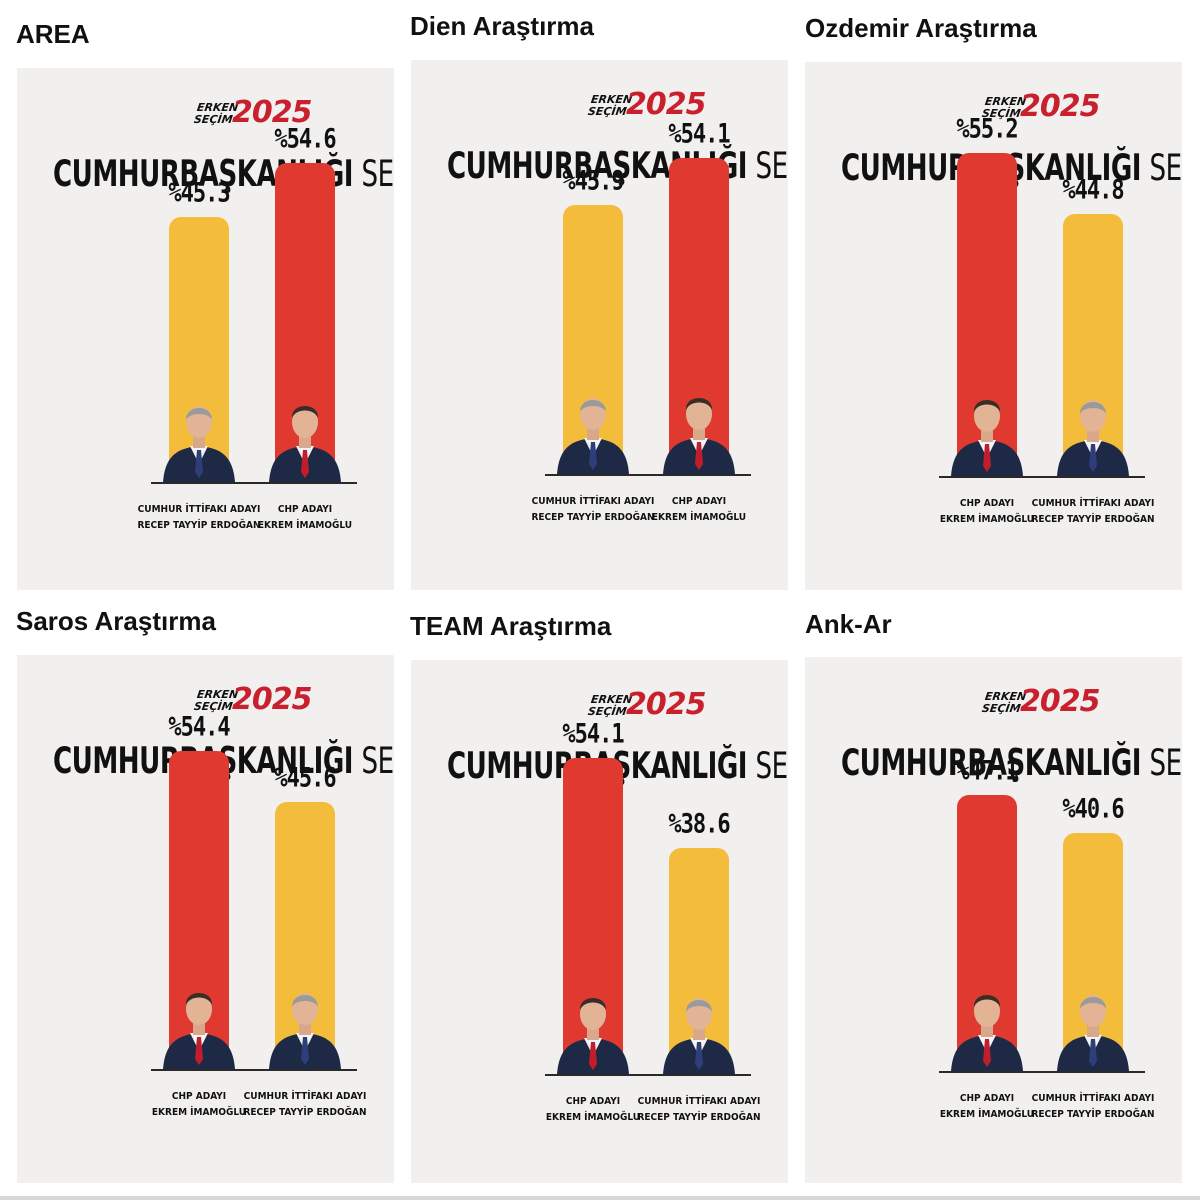  I want to click on poll-title-team: TEAM Araştırma, so click(511, 626).